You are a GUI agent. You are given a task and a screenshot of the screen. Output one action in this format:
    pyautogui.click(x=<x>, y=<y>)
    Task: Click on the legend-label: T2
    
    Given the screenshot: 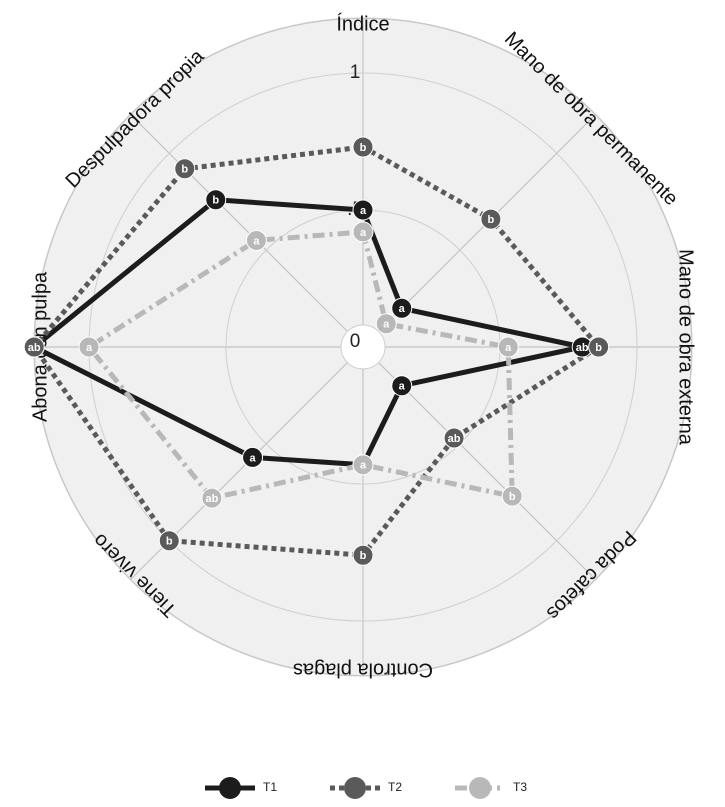 What is the action you would take?
    pyautogui.click(x=395, y=787)
    